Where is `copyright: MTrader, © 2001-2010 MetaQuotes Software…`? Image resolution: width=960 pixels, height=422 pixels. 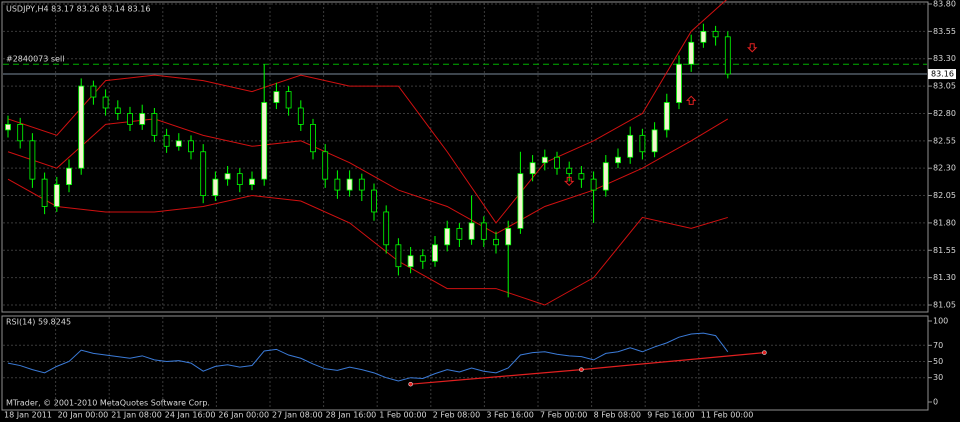
copyright: MTrader, © 2001-2010 MetaQuotes Software… is located at coordinates (108, 403).